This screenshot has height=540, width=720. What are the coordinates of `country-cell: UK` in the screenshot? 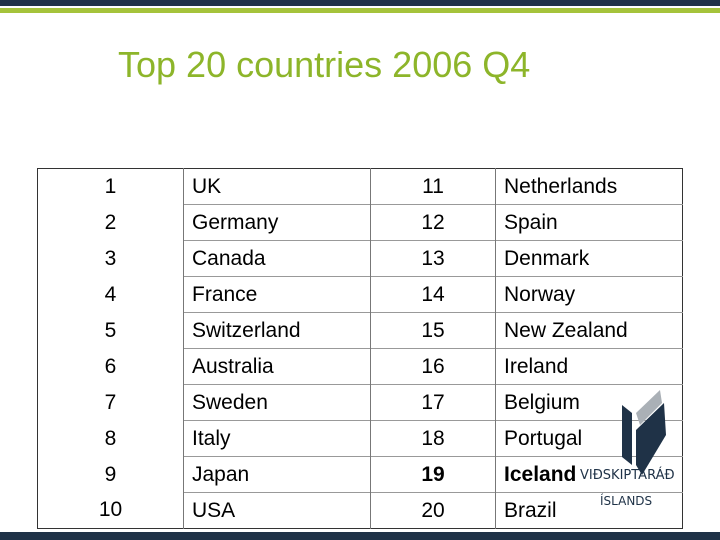 It's located at (277, 186).